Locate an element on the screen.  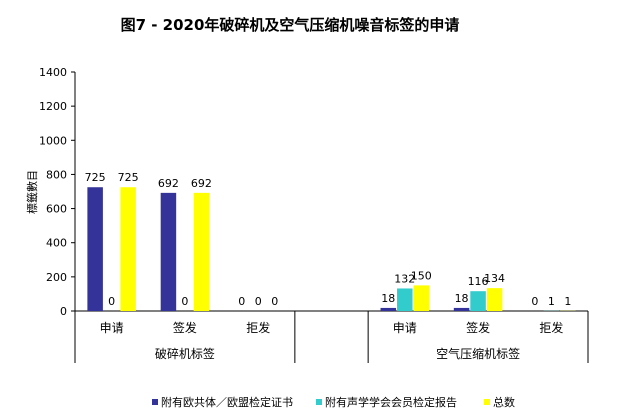
y-axis-label: 標籤數目 is located at coordinates (32, 192).